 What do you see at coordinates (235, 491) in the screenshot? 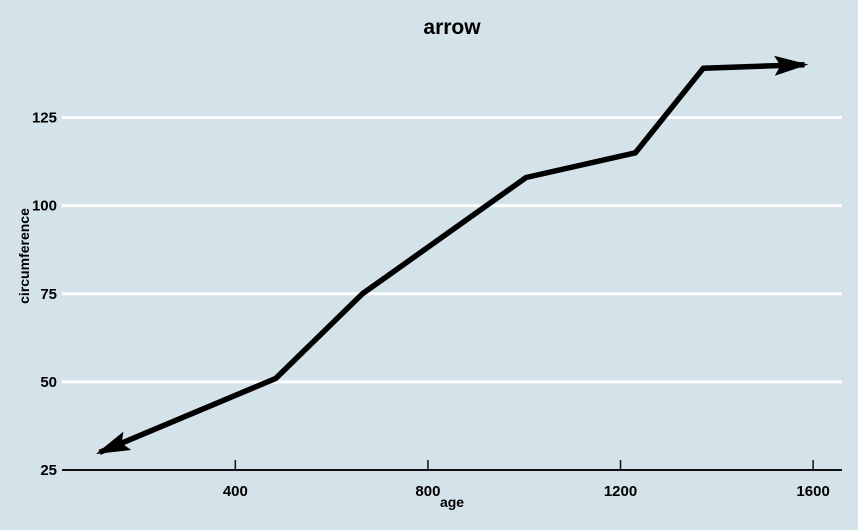
I see `x-tick-label: 400` at bounding box center [235, 491].